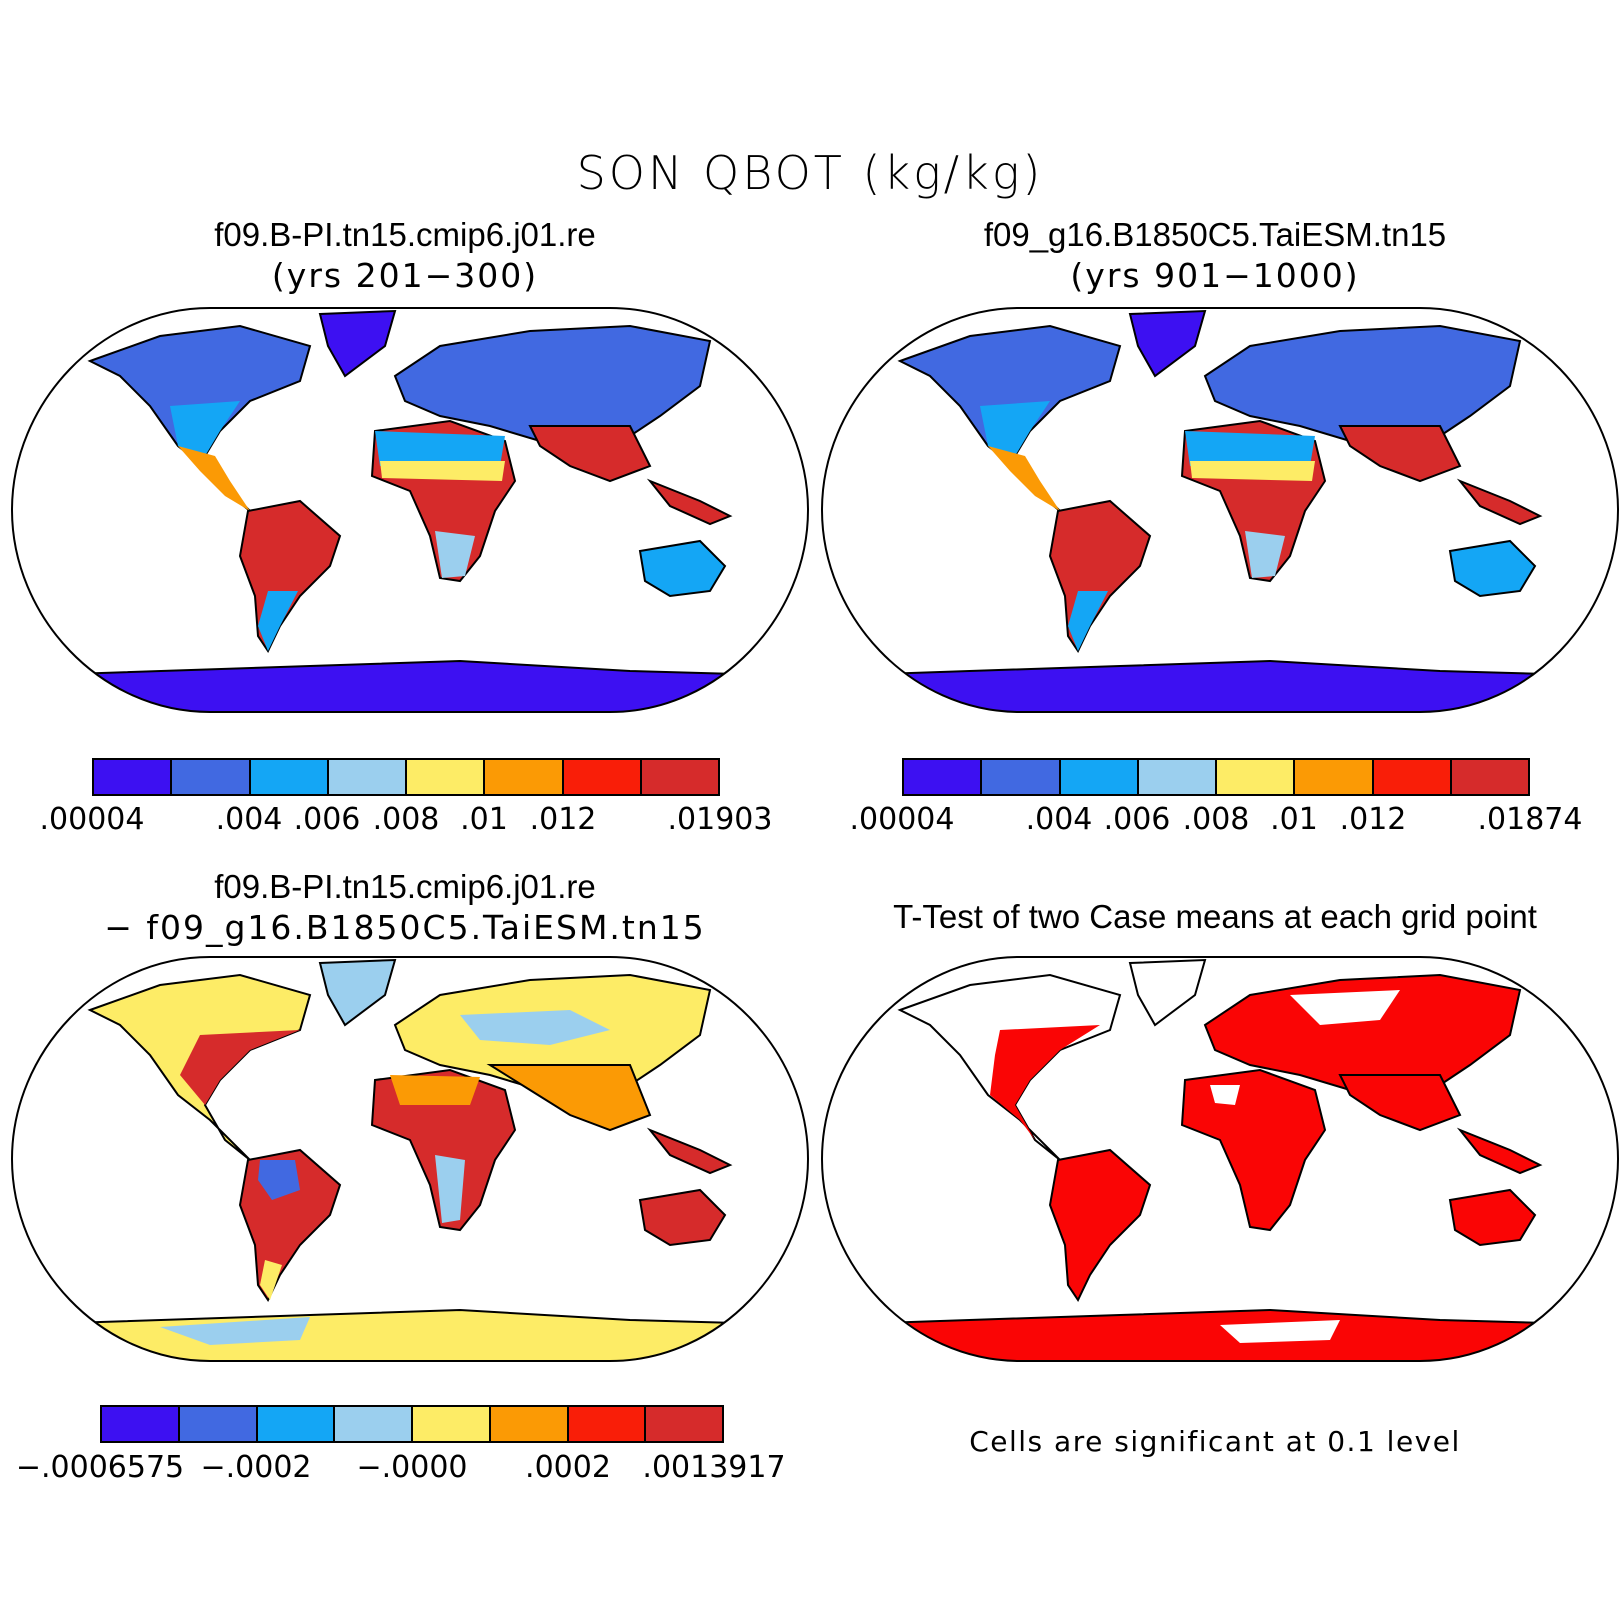 This screenshot has height=1620, width=1620. Describe the element at coordinates (810, 173) in the screenshot. I see `figure-title: SON QBOT (kg/kg)` at that location.